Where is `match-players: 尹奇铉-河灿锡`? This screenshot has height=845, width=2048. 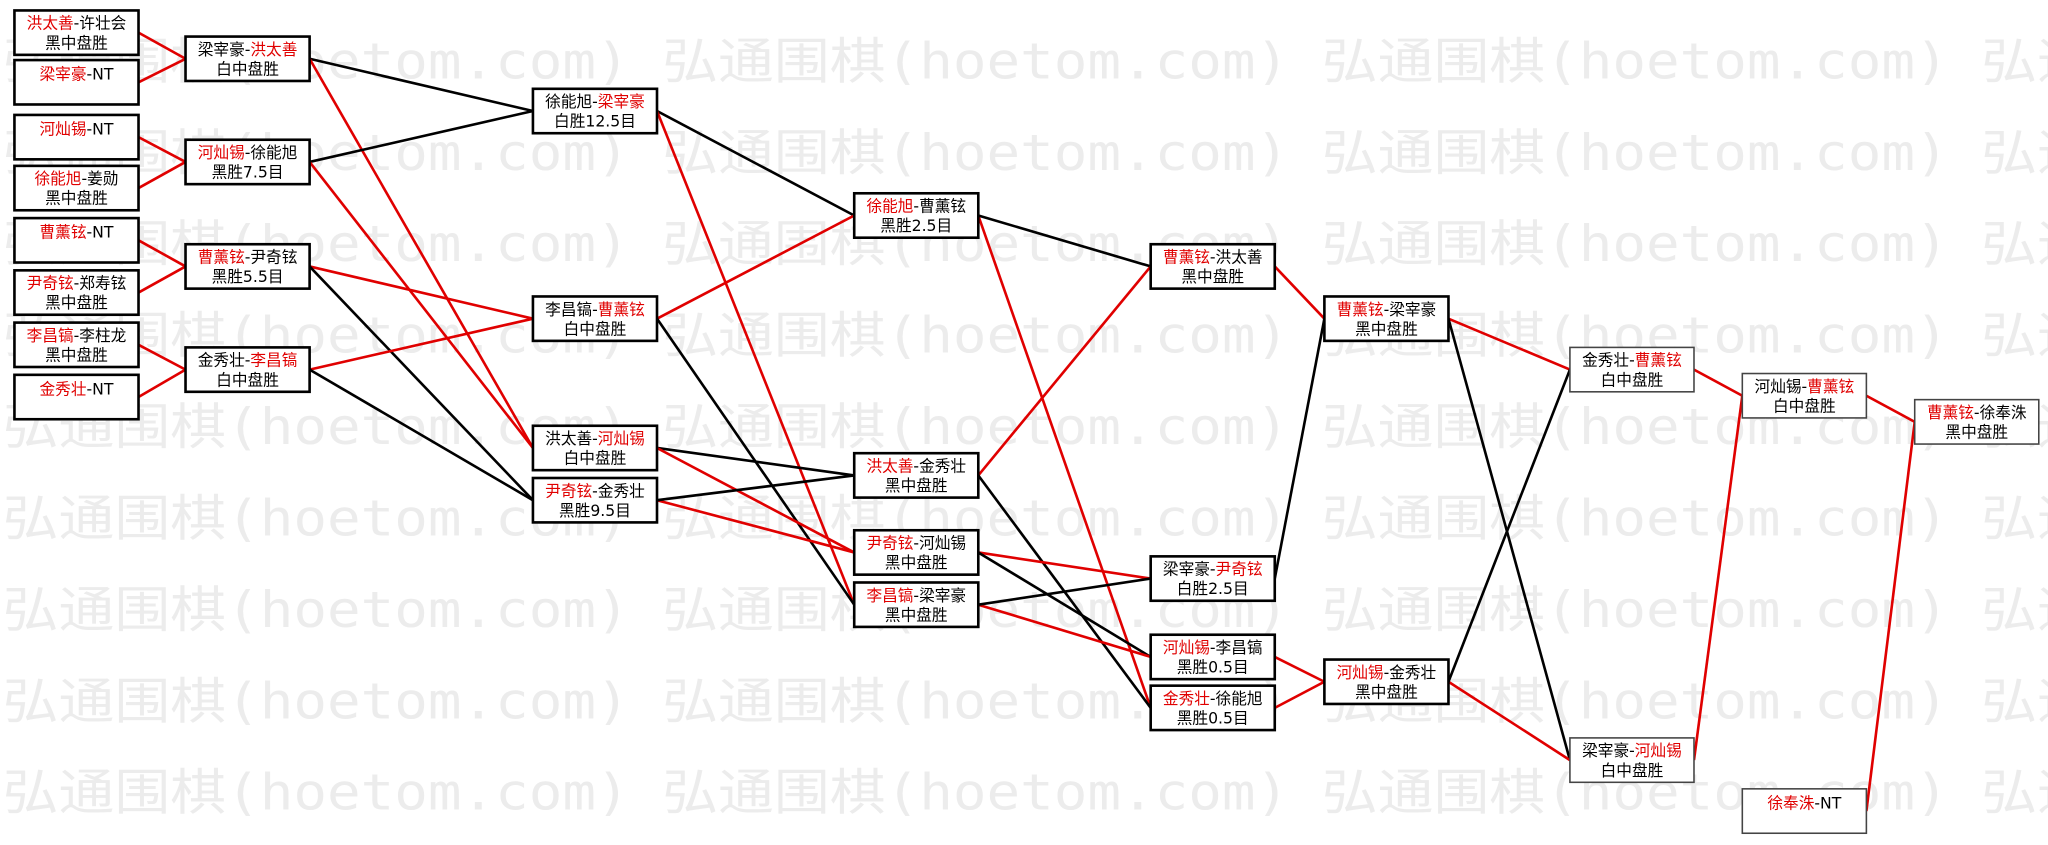
match-players: 尹奇铉-河灿锡 is located at coordinates (916, 543).